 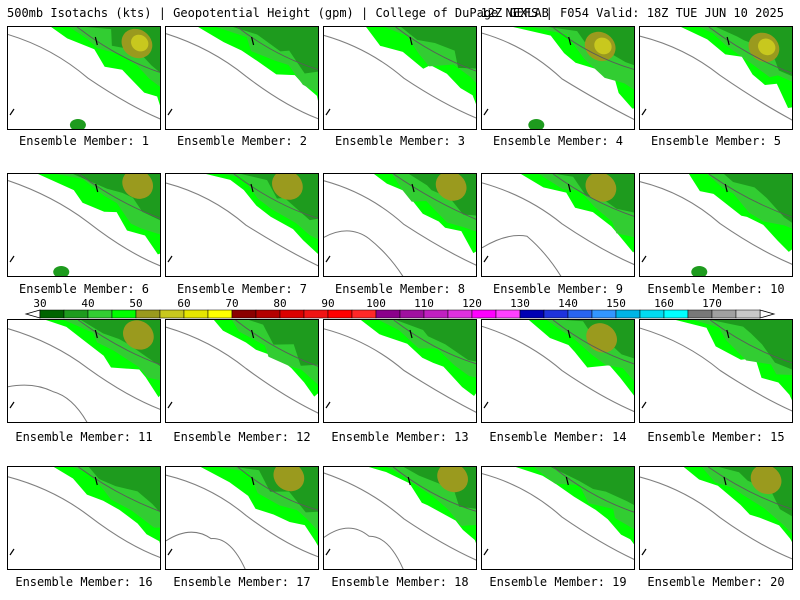 What do you see at coordinates (472, 303) in the screenshot?
I see `colorbar-tick-label: 120` at bounding box center [472, 303].